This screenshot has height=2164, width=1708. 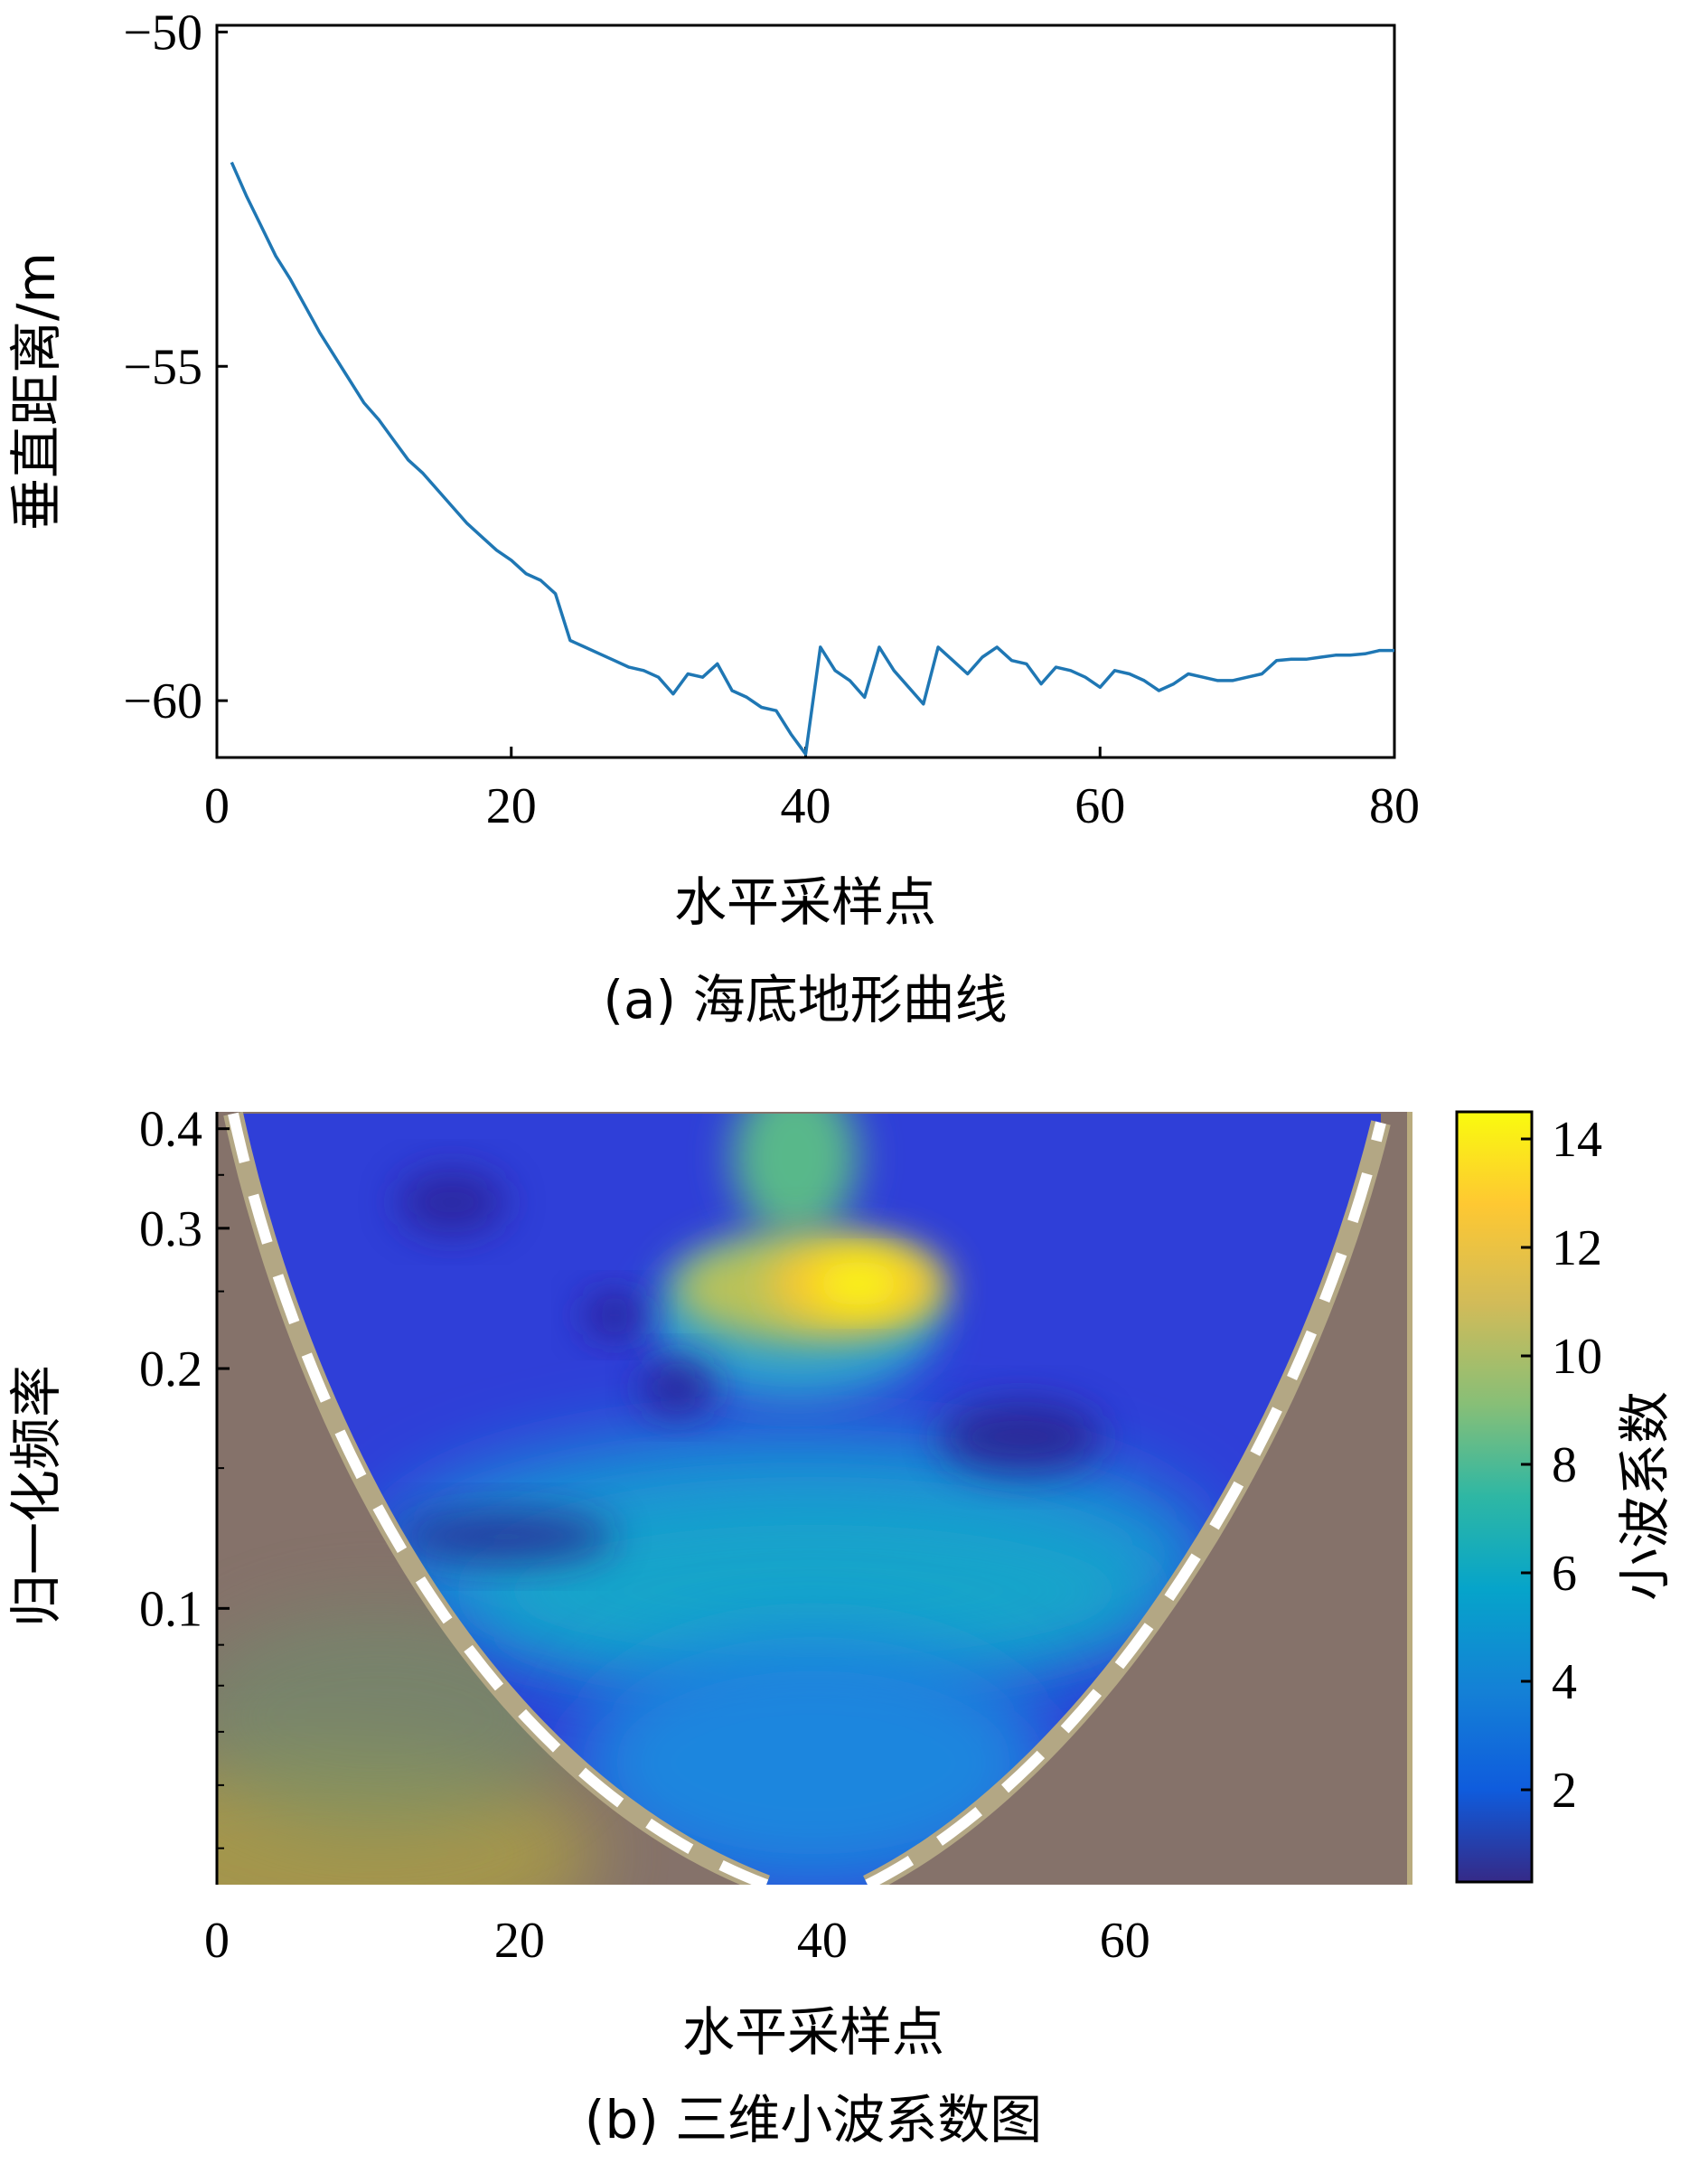 I want to click on colorbar-tick-label: 10, so click(x=1577, y=1357).